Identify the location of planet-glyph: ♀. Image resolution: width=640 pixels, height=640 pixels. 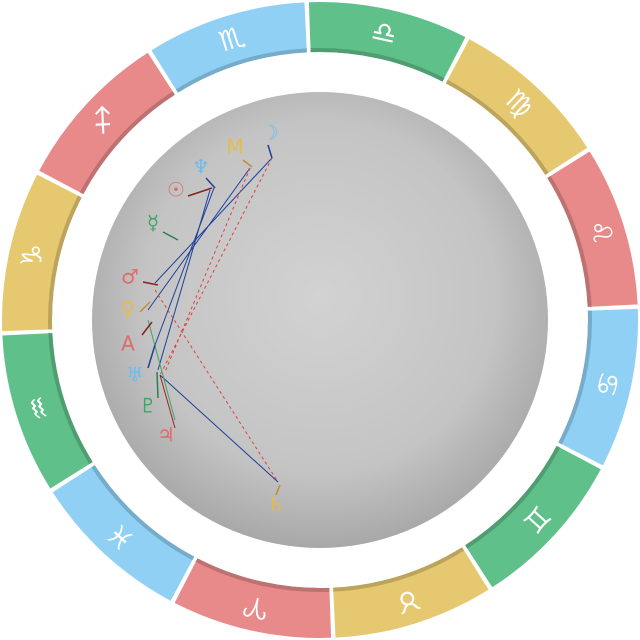
(128, 309).